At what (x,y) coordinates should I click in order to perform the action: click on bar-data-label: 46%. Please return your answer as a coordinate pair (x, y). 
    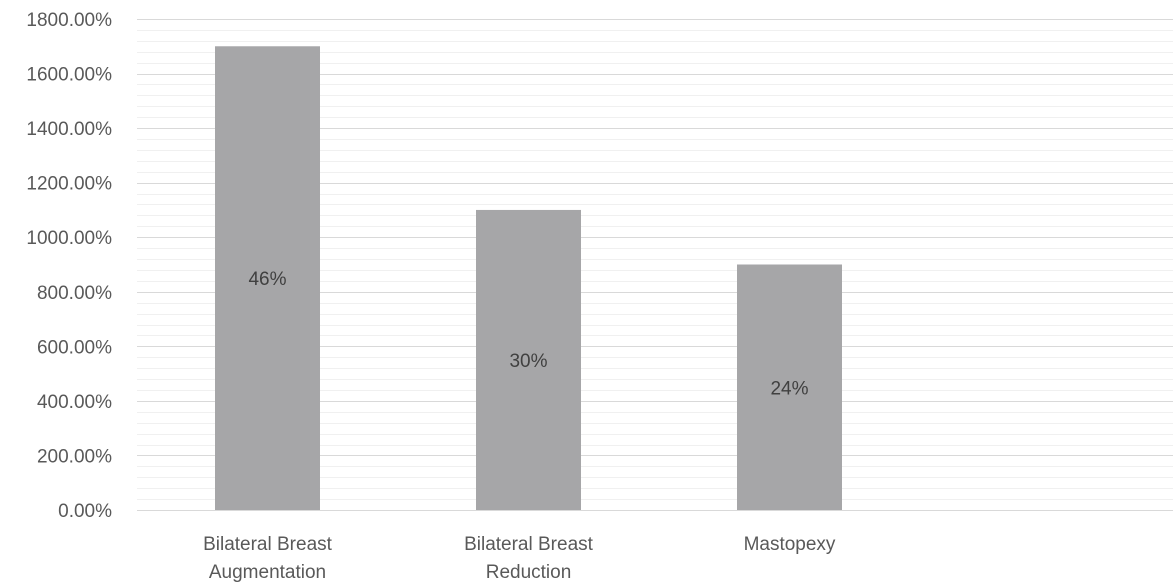
    Looking at the image, I should click on (267, 279).